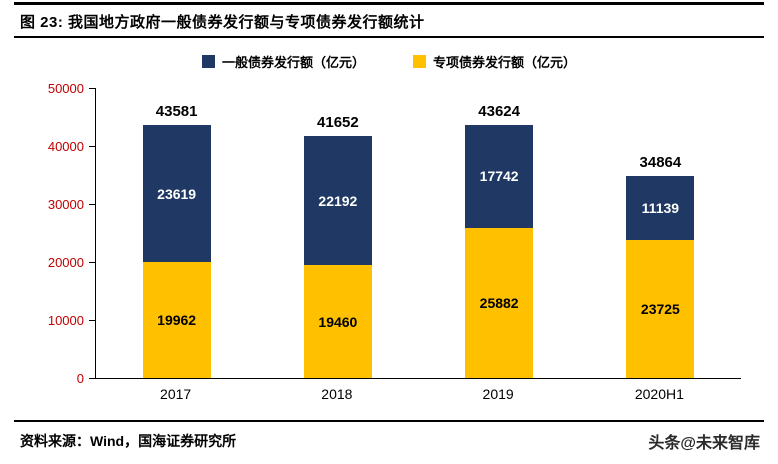 The width and height of the screenshot is (778, 464). Describe the element at coordinates (499, 302) in the screenshot. I see `bar-segment-special: 25882` at that location.